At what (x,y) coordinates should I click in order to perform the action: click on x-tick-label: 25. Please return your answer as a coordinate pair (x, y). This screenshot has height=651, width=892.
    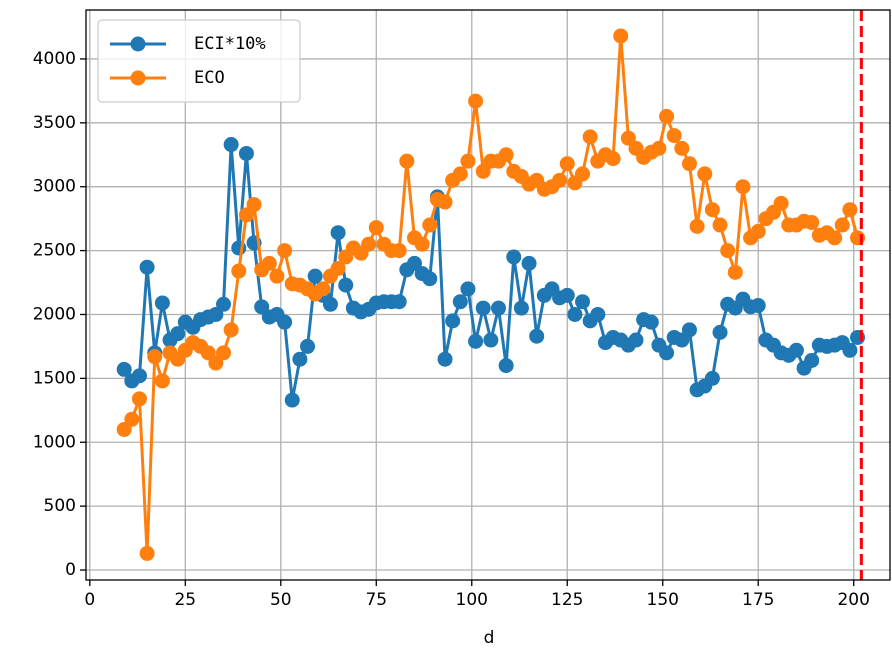
    Looking at the image, I should click on (185, 600).